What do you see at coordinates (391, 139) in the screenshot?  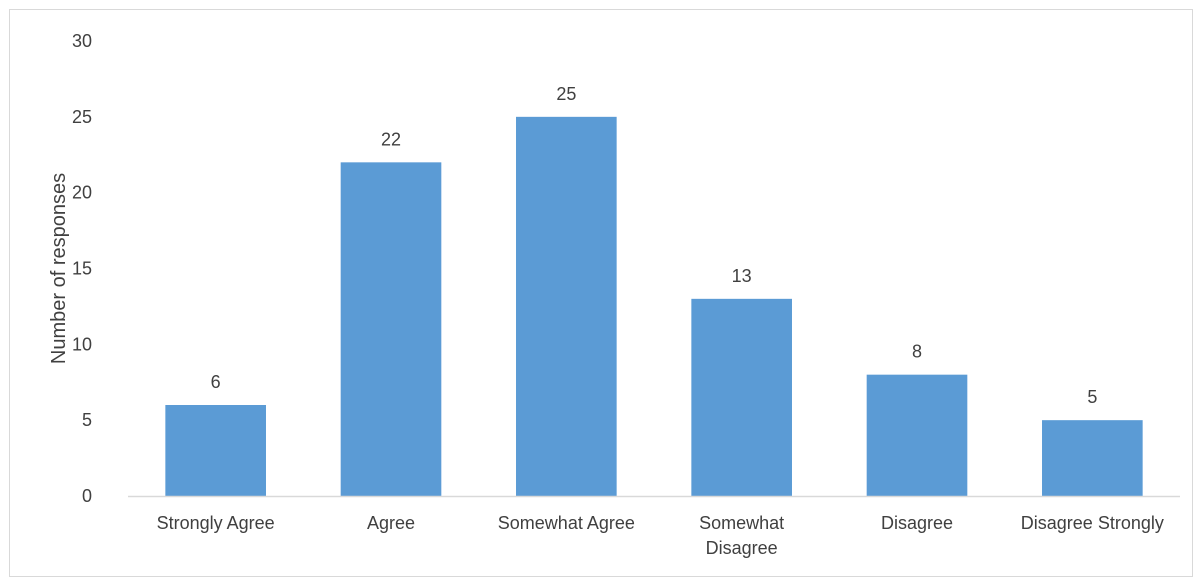 I see `data-label: 22` at bounding box center [391, 139].